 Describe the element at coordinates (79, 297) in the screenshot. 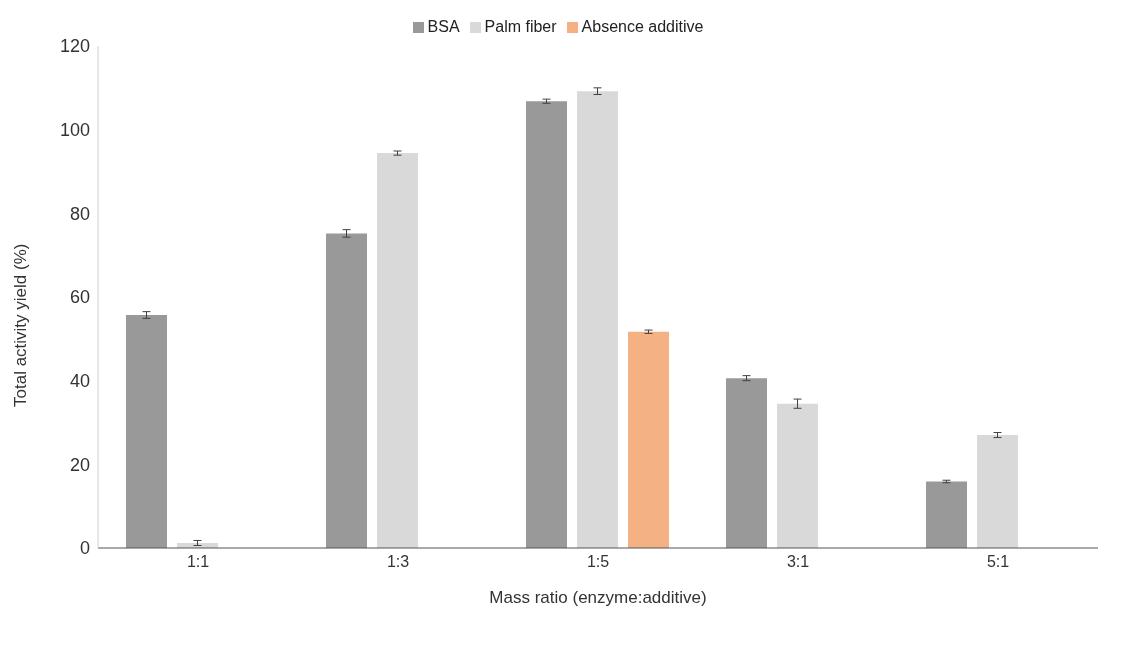

I see `y-tick-label: 60` at that location.